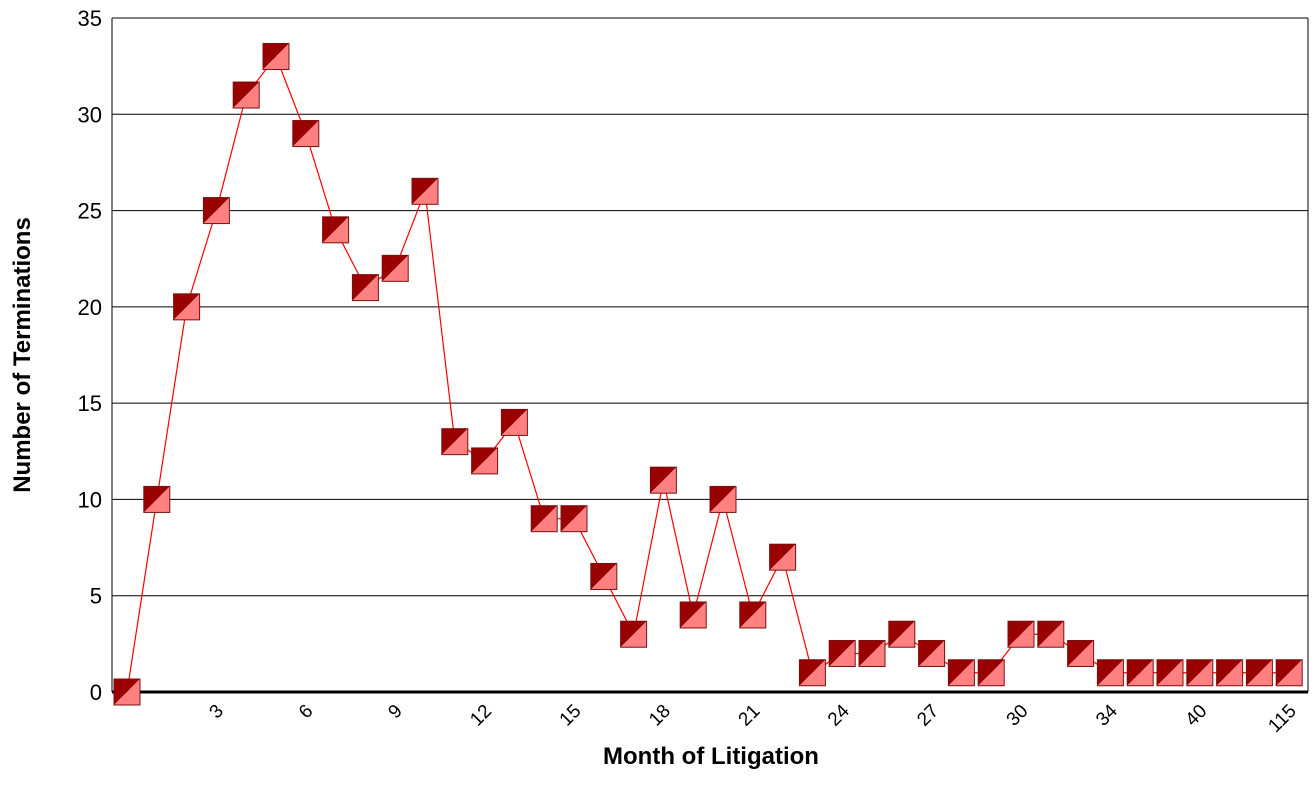 The height and width of the screenshot is (804, 1315). Describe the element at coordinates (90, 499) in the screenshot. I see `y-tick-label: 10` at that location.